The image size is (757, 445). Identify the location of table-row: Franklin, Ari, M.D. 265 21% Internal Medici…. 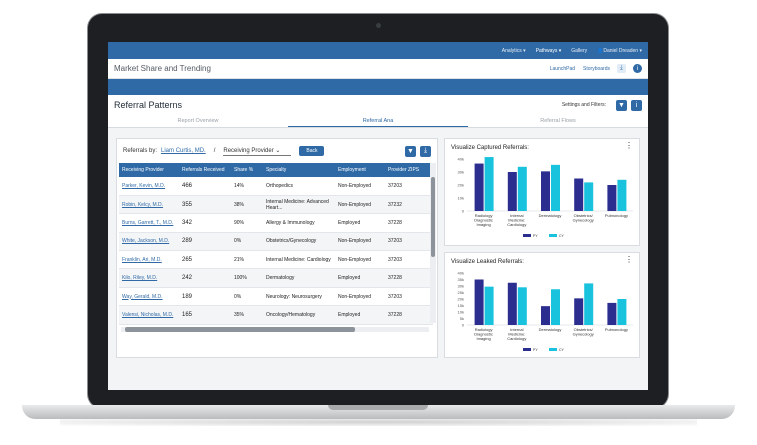
(276, 260).